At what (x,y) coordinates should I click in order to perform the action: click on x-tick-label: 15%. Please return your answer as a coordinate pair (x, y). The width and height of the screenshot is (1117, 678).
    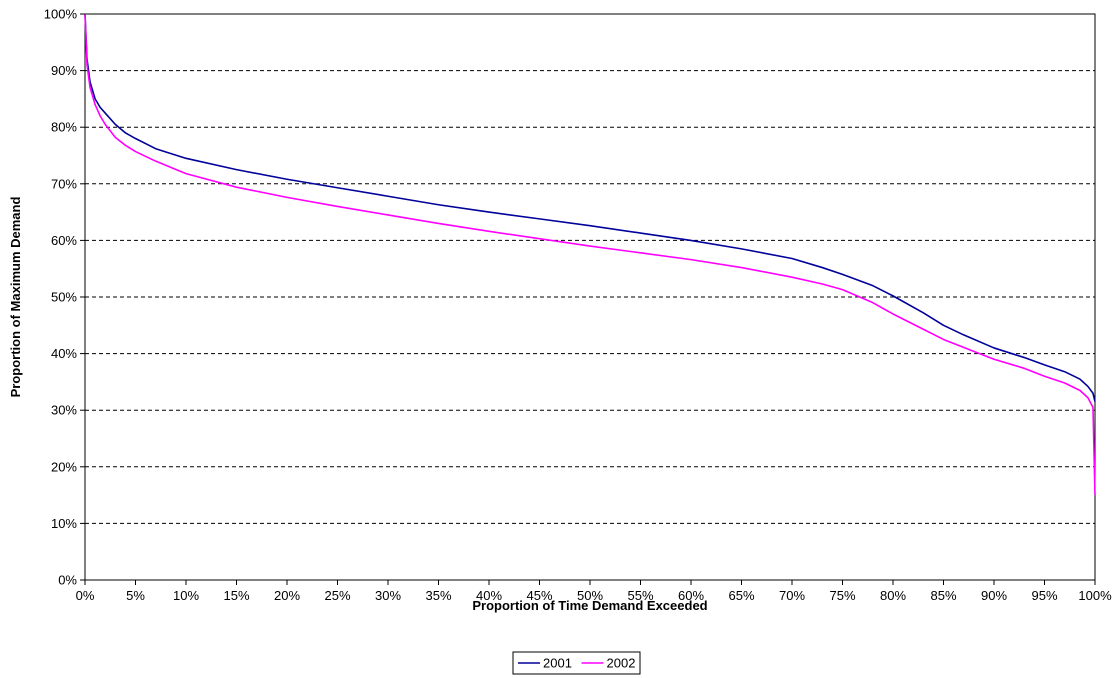
    Looking at the image, I should click on (236, 595).